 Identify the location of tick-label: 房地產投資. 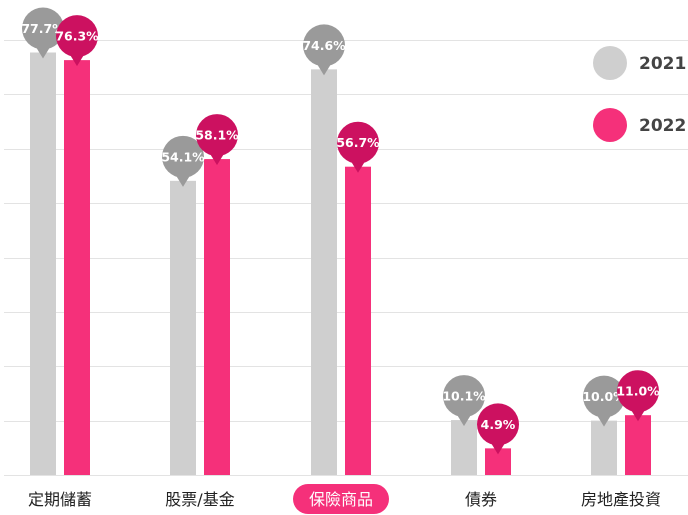
(621, 499).